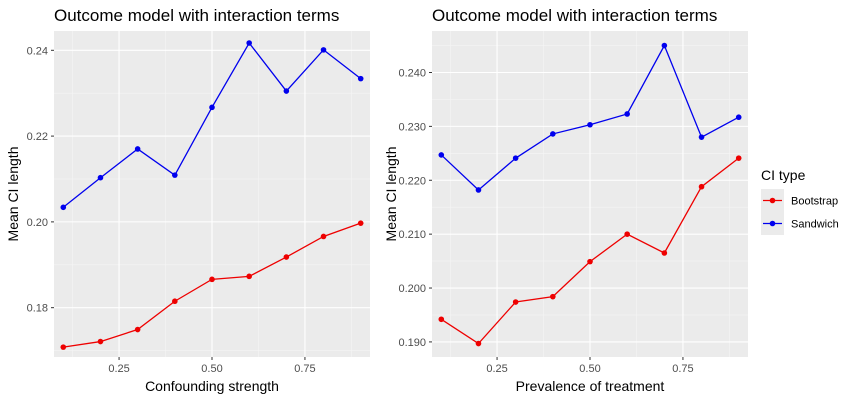  What do you see at coordinates (13, 194) in the screenshot?
I see `chart-left-y-axis-title: Mean CI length` at bounding box center [13, 194].